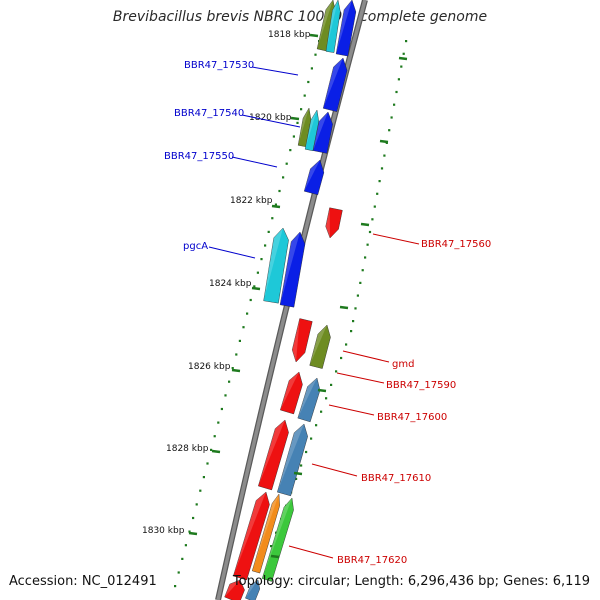 The image size is (600, 600). Describe the element at coordinates (270, 118) in the screenshot. I see `scale-tick-label: 1820 kbp` at that location.